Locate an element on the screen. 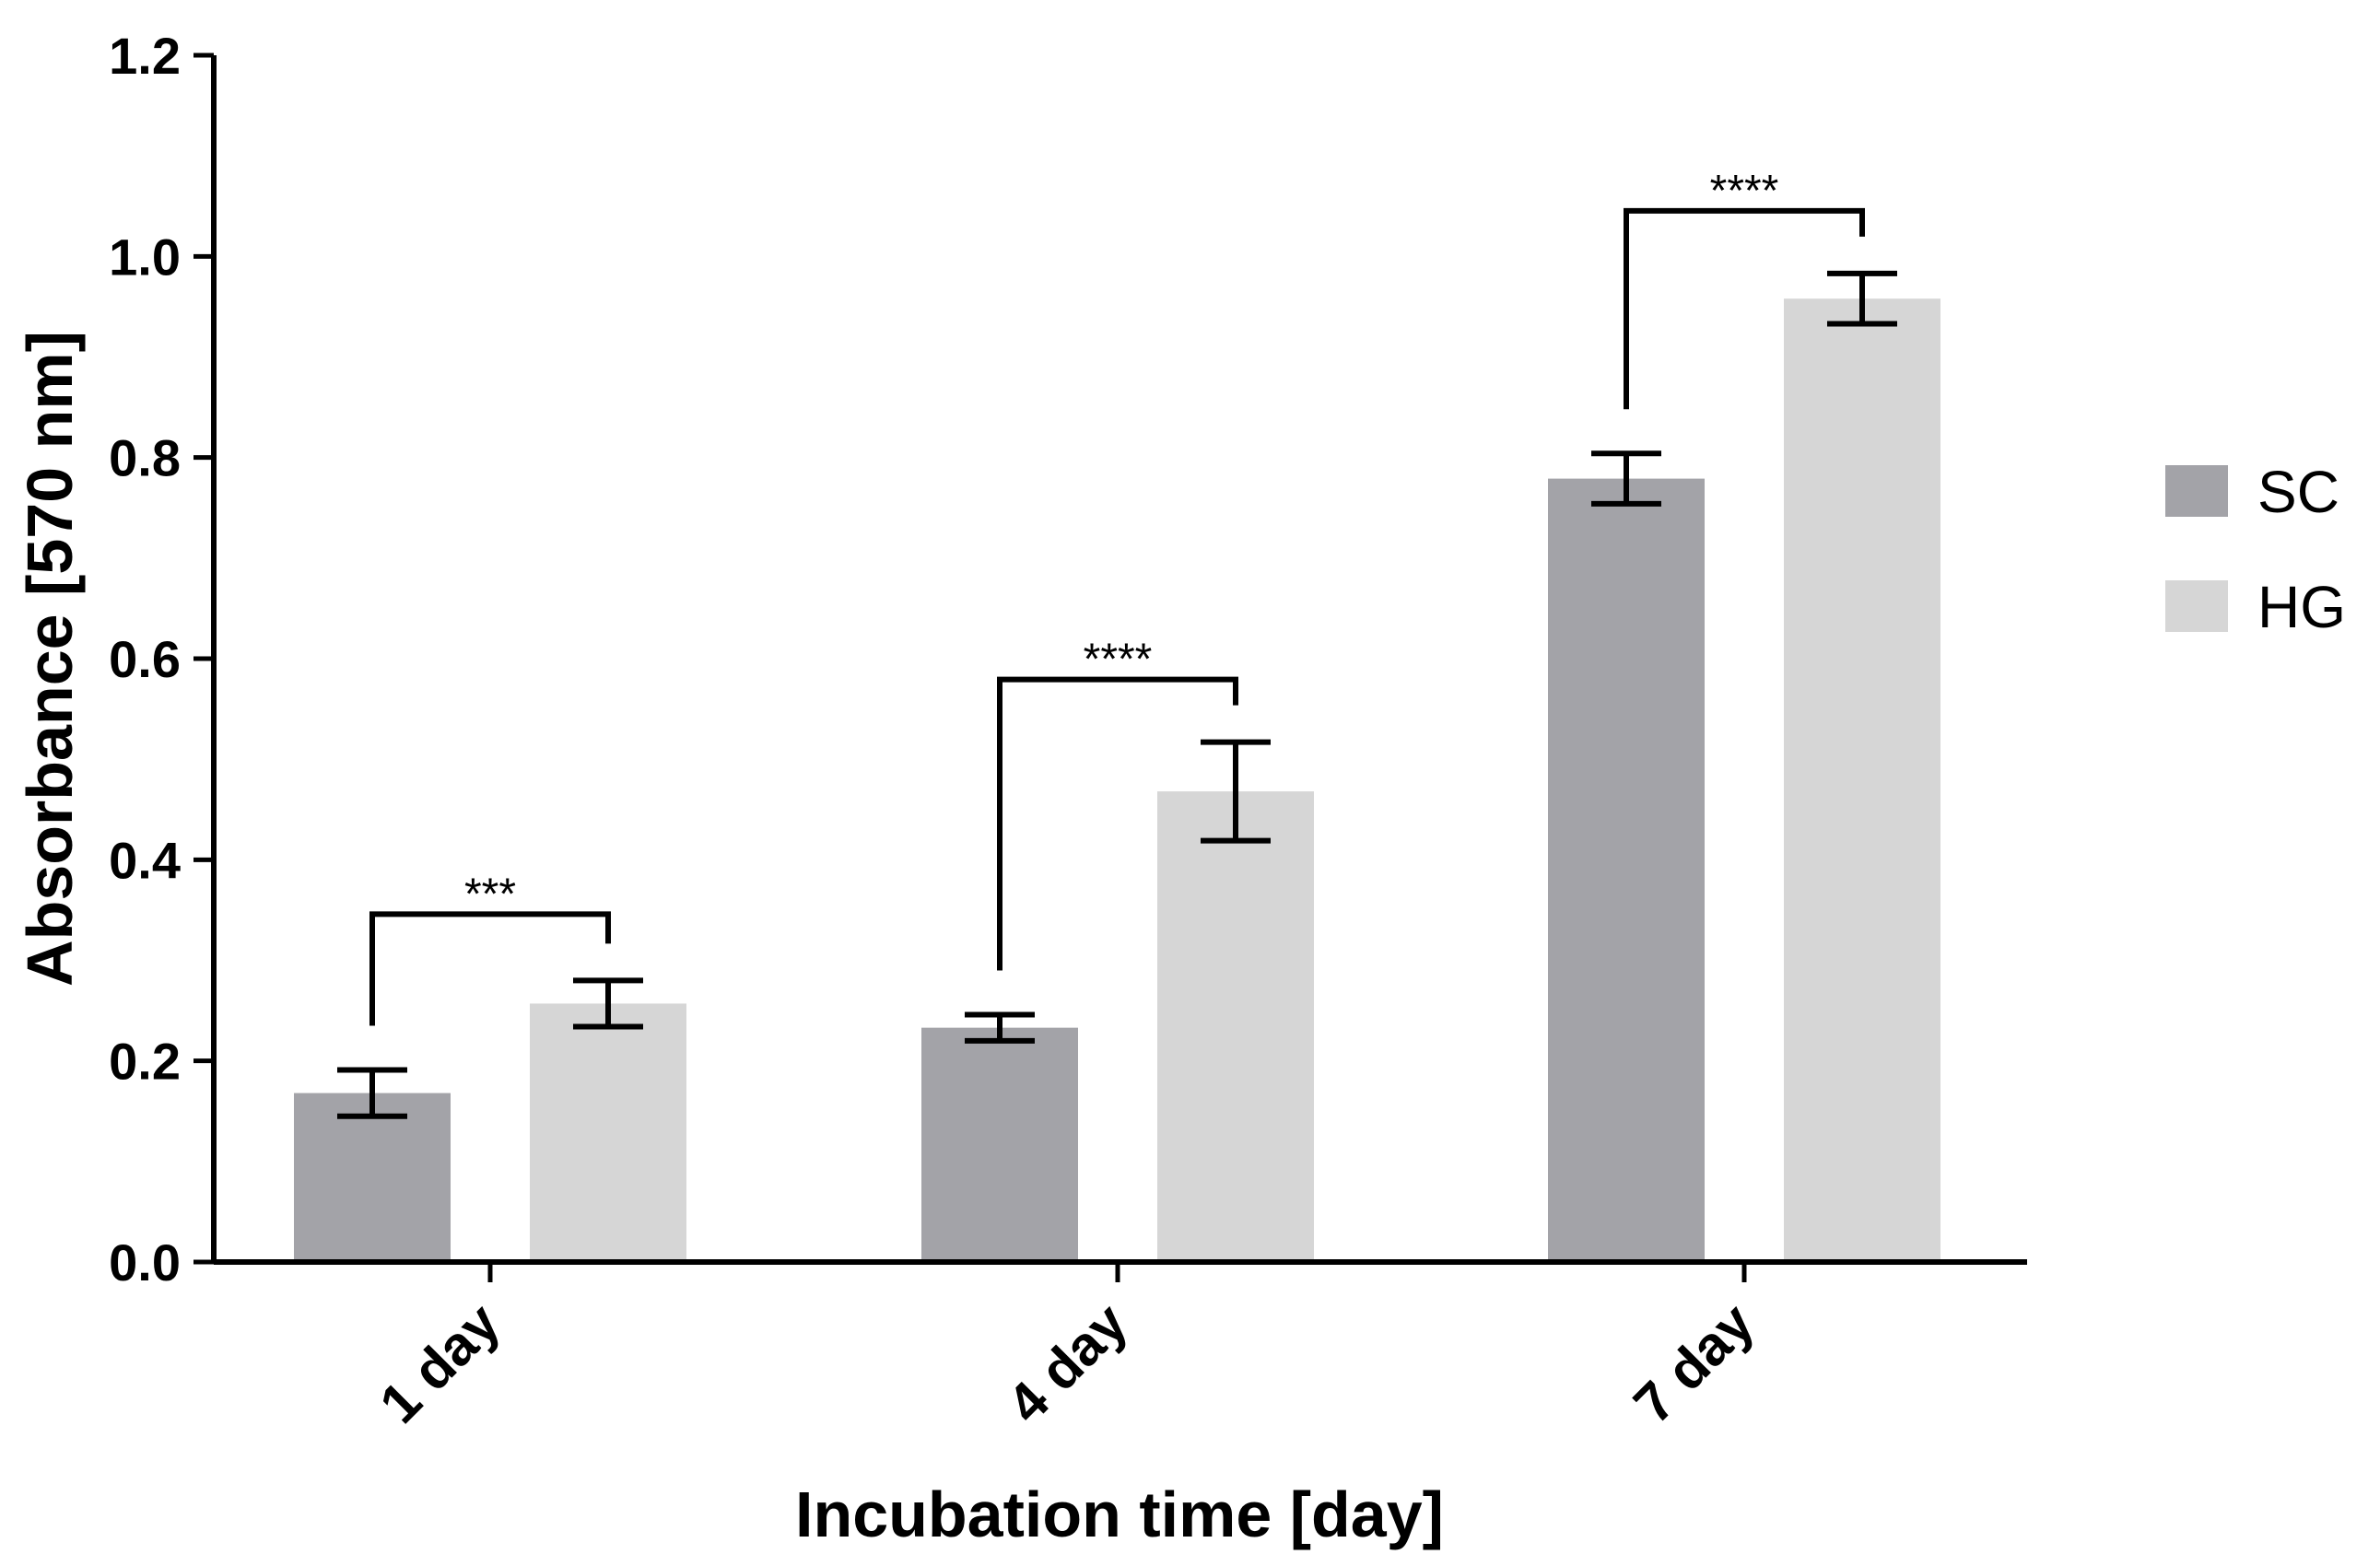  x-tick-label: 4 day is located at coordinates (1067, 1362).